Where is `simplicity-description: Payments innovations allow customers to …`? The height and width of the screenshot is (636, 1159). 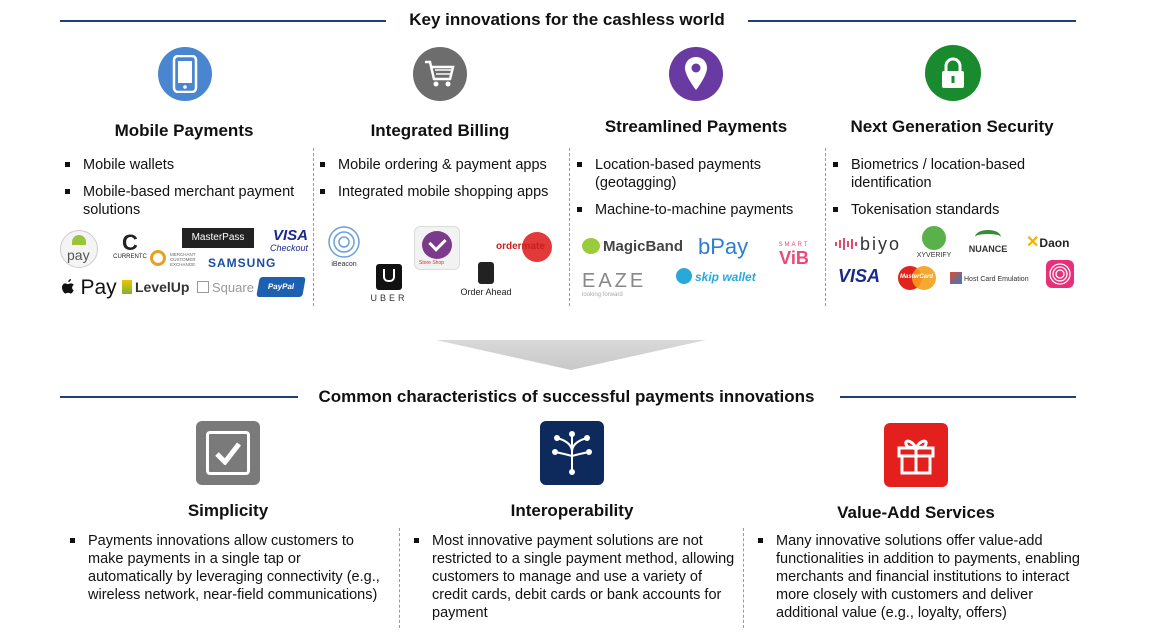 simplicity-description: Payments innovations allow customers to … is located at coordinates (227, 568).